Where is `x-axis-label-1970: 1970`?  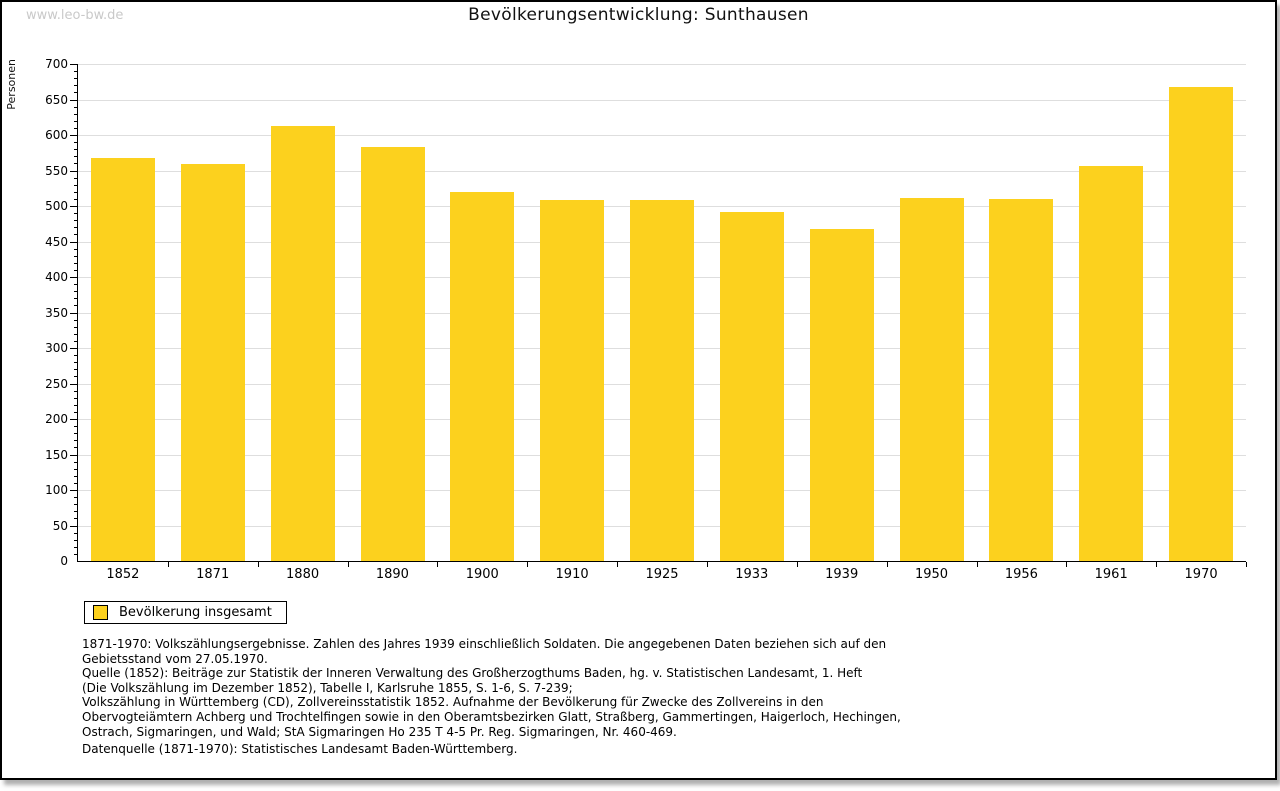
x-axis-label-1970: 1970 is located at coordinates (1201, 574).